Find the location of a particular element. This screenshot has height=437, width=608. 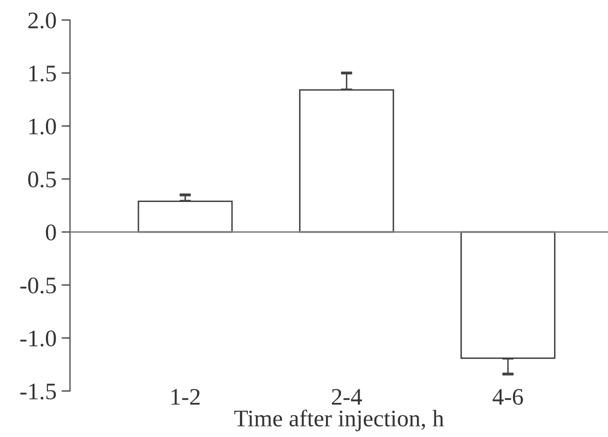

y-tick-label: -1.5 is located at coordinates (38, 392).